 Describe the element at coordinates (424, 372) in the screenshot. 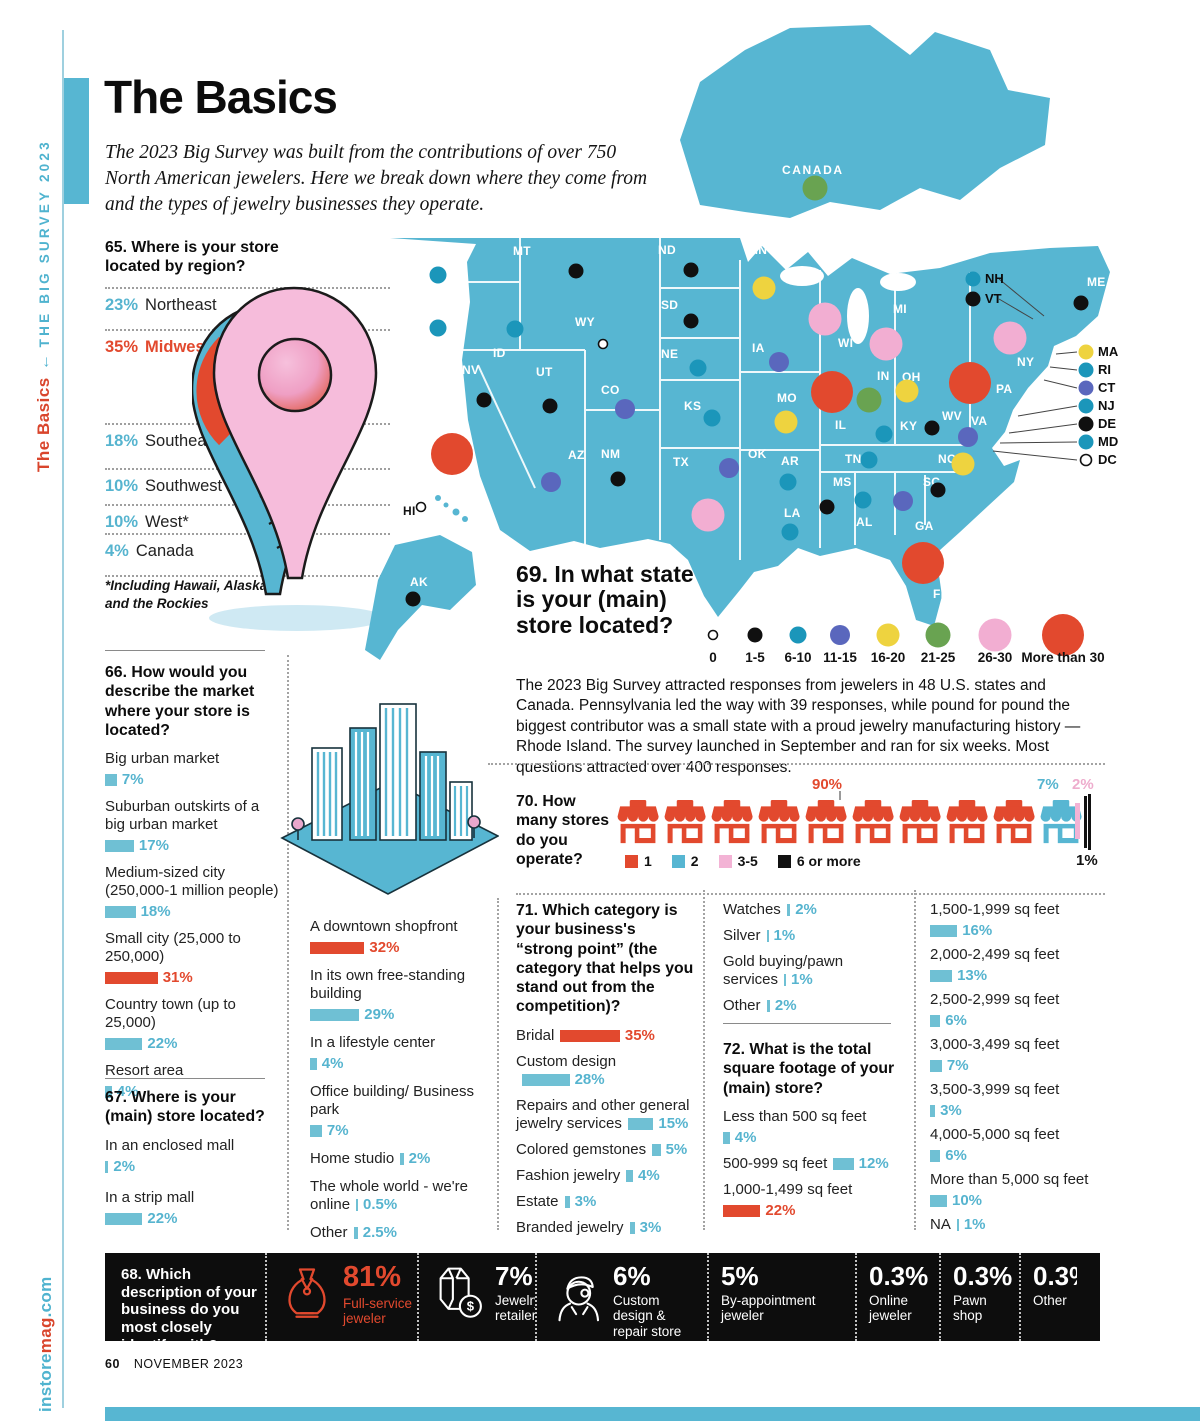

I see `state-label-CA: CA` at that location.